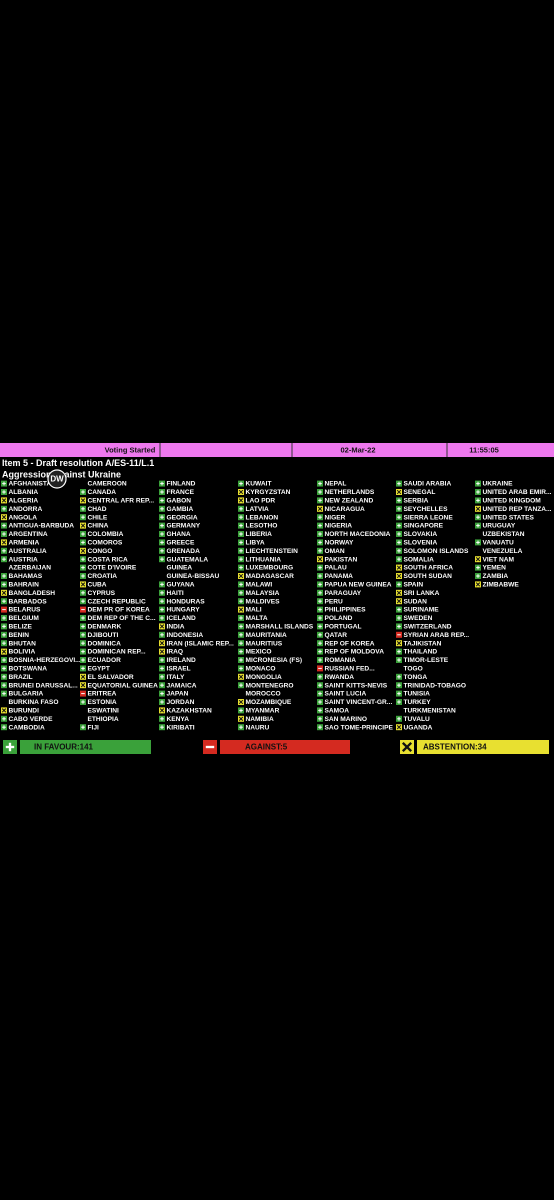 The width and height of the screenshot is (554, 1200). What do you see at coordinates (262, 517) in the screenshot?
I see `country-name: LEBANON` at bounding box center [262, 517].